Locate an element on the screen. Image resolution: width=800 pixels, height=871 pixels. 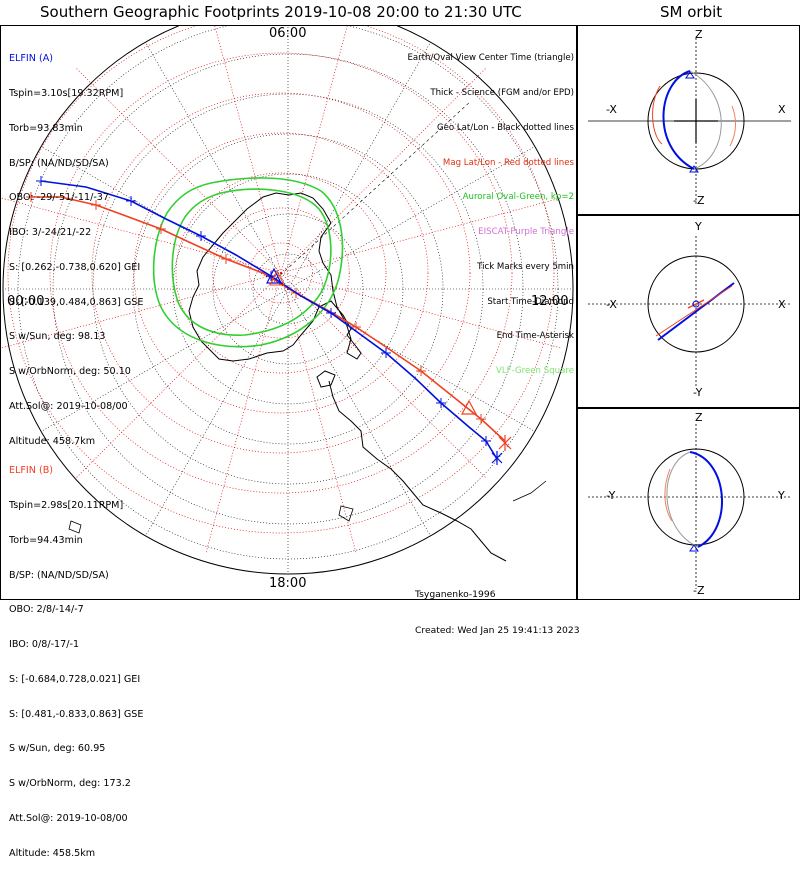
antarctica-coastline is located at coordinates (275, 277).